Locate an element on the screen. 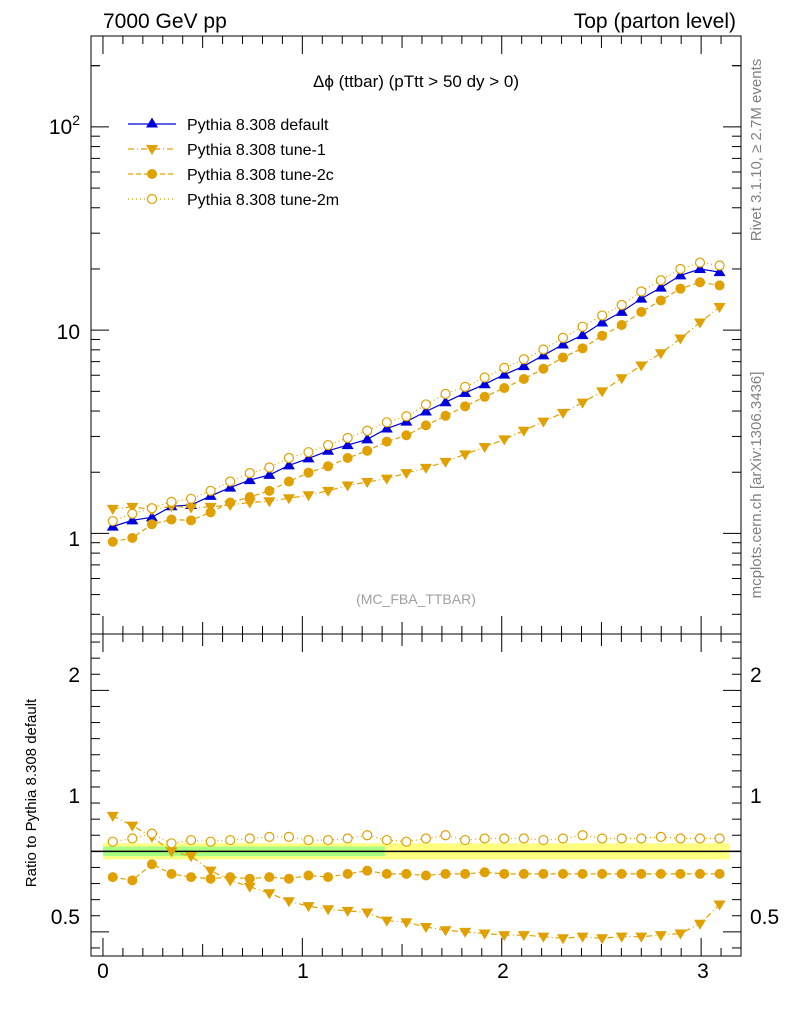 The image size is (786, 1024). y-tick-label-100: 102 is located at coordinates (64, 125).